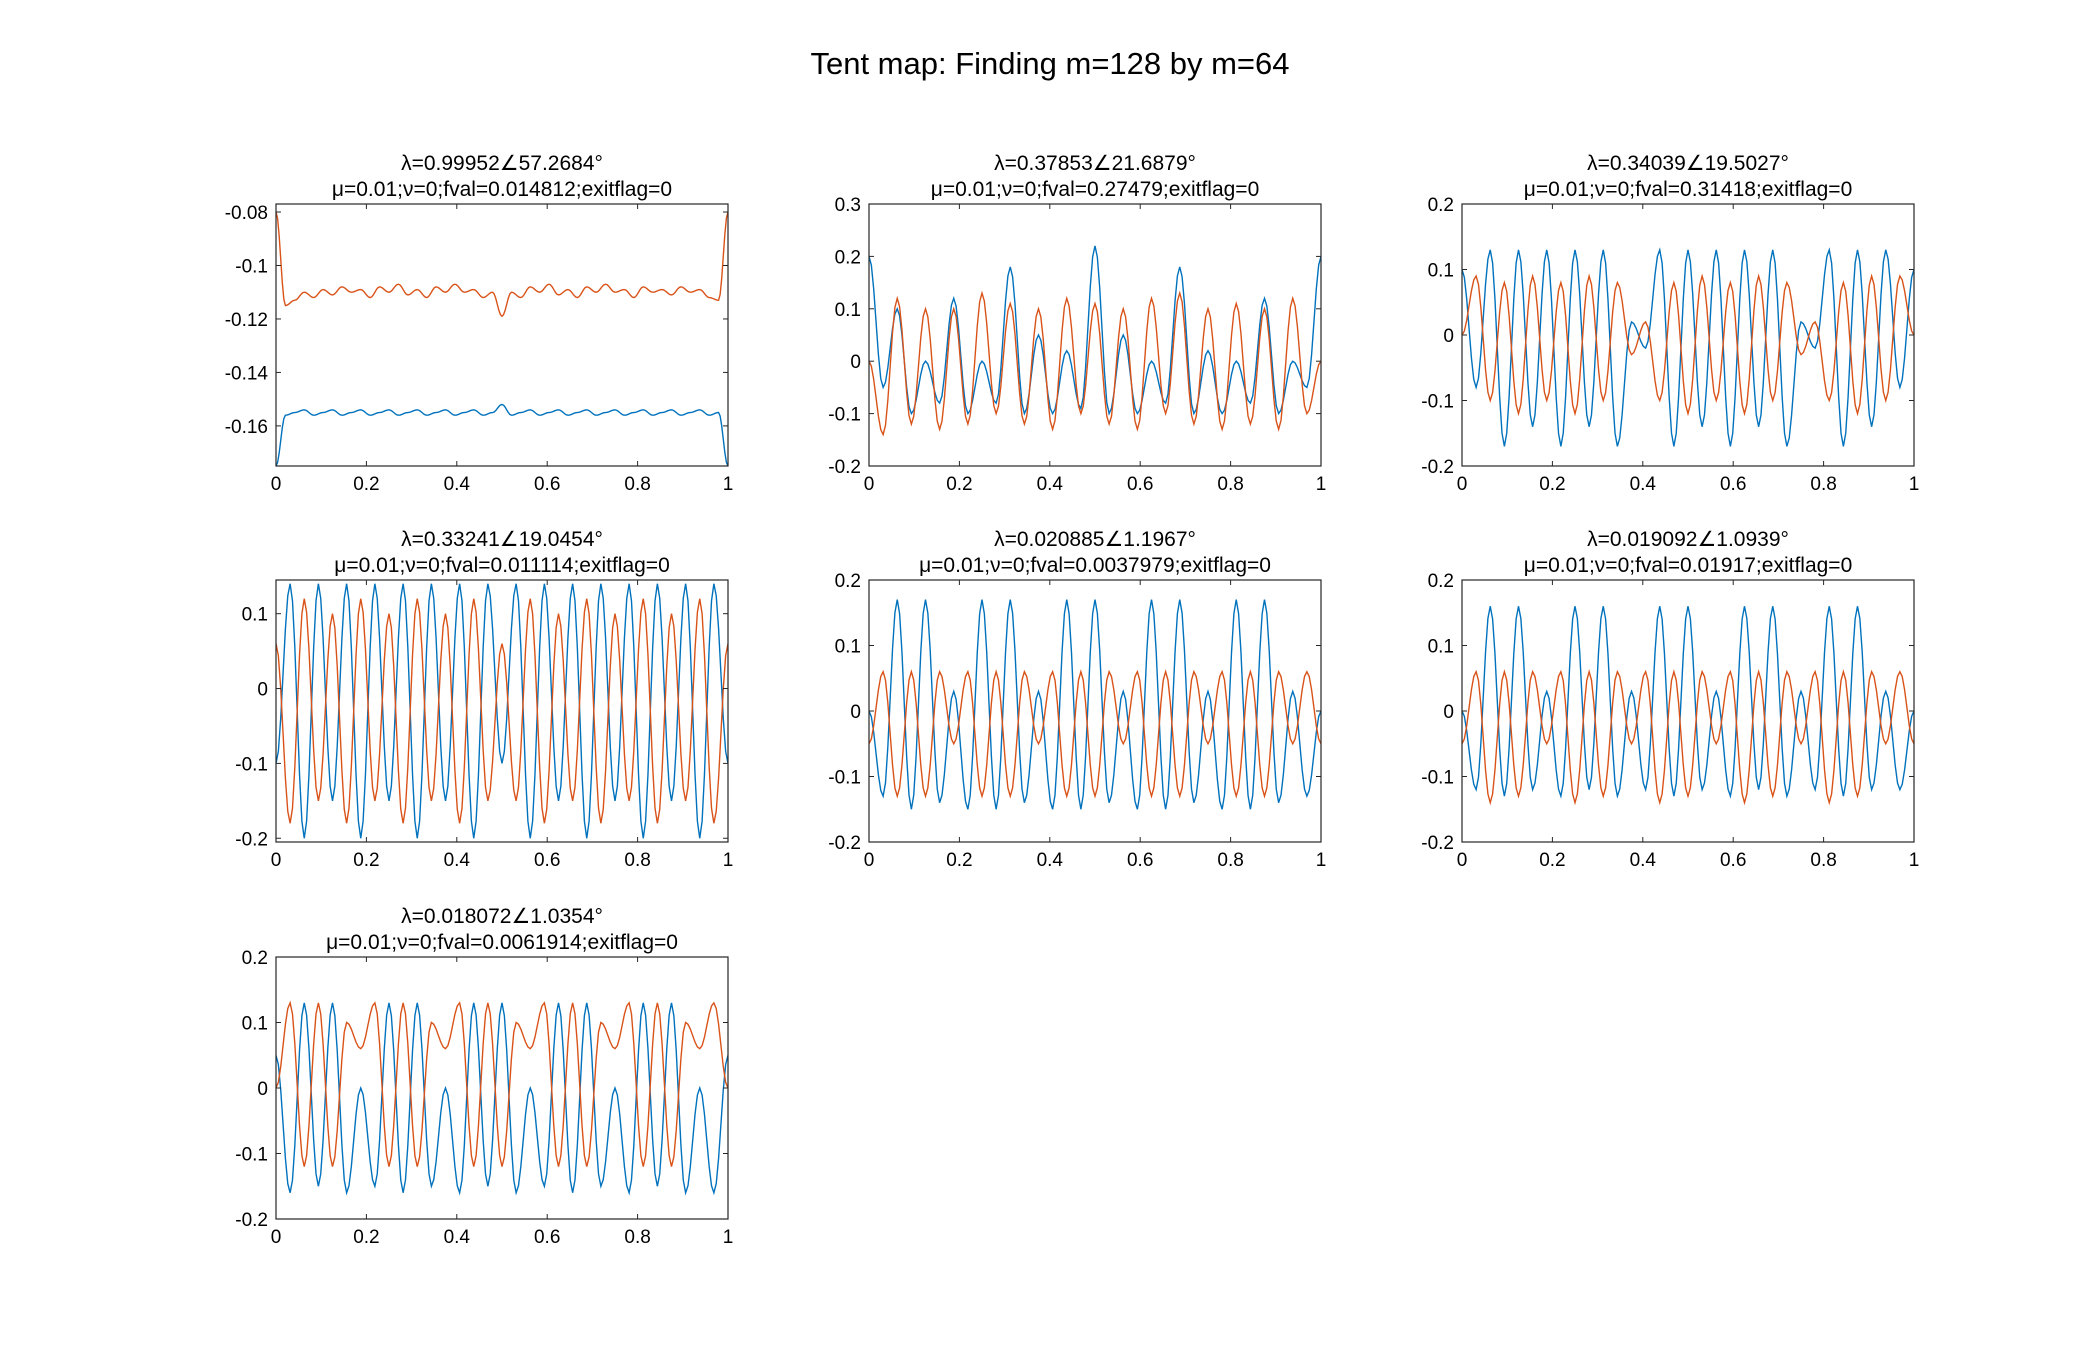 Image resolution: width=2100 pixels, height=1348 pixels. Describe the element at coordinates (502, 916) in the screenshot. I see `subplot-title-eigenvalue: λ=0.018072∠1.0354°` at that location.